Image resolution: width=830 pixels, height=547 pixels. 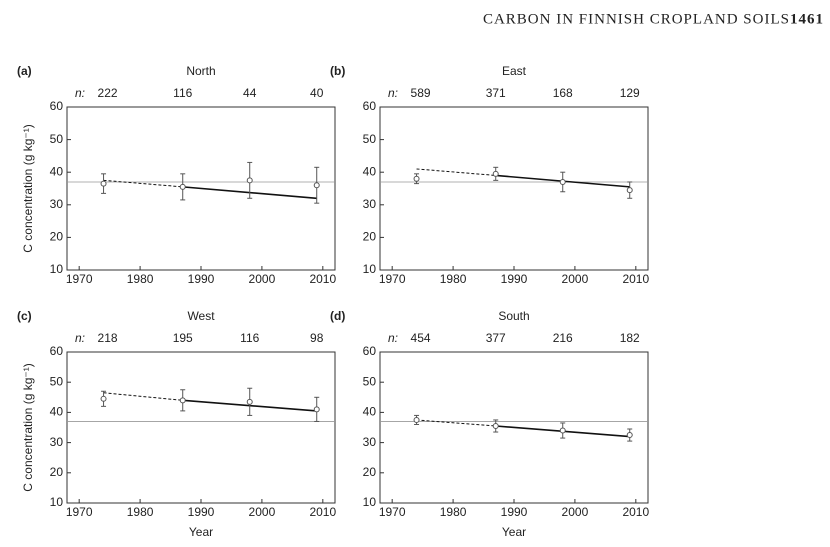 I want to click on panel-title: South, so click(x=513, y=316).